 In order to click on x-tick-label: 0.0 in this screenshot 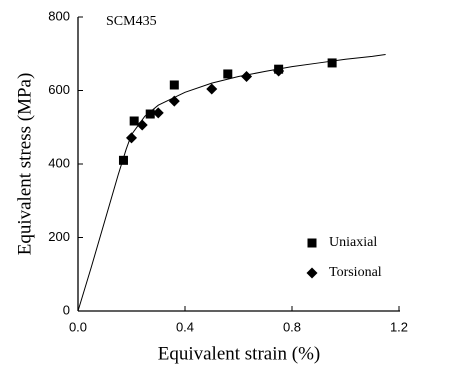, I will do `click(78, 326)`.